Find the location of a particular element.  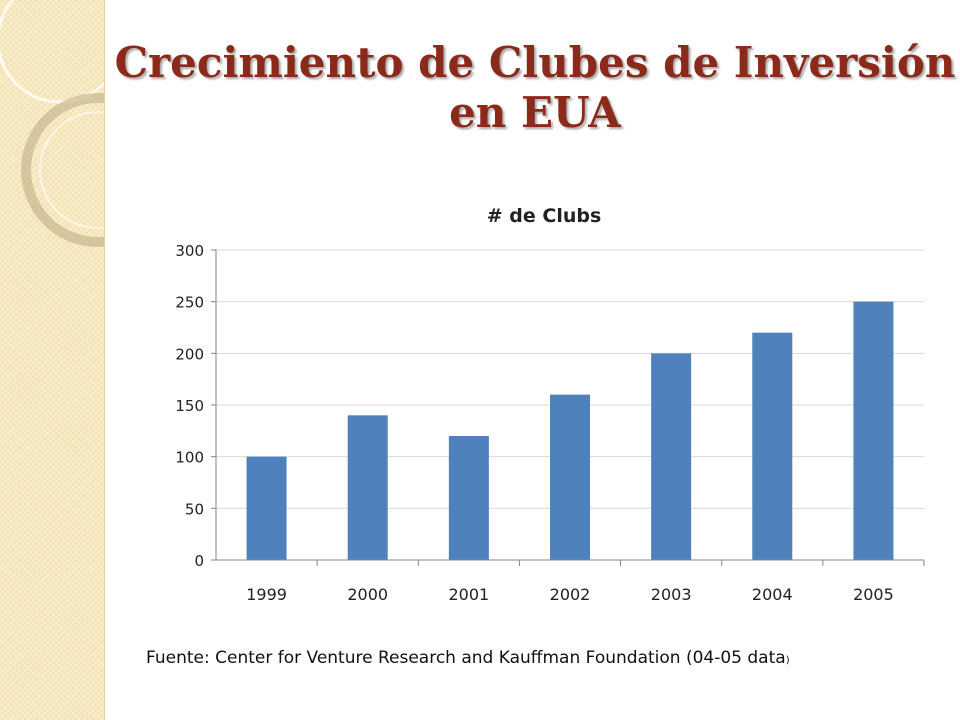

bar-1999 is located at coordinates (266, 508).